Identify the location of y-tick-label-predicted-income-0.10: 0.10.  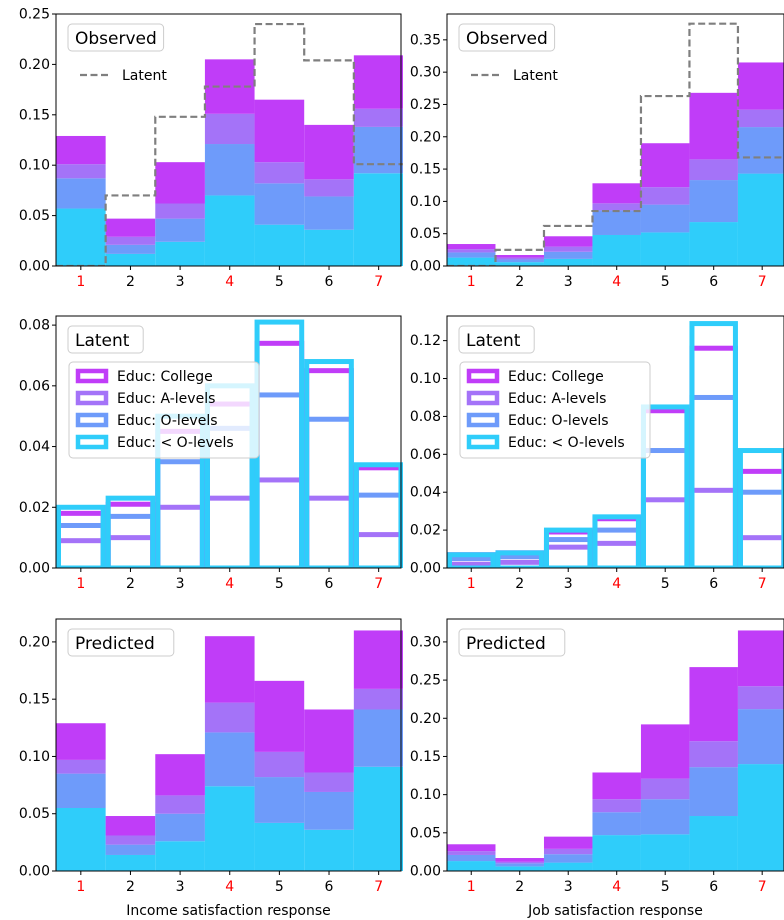
(34, 757).